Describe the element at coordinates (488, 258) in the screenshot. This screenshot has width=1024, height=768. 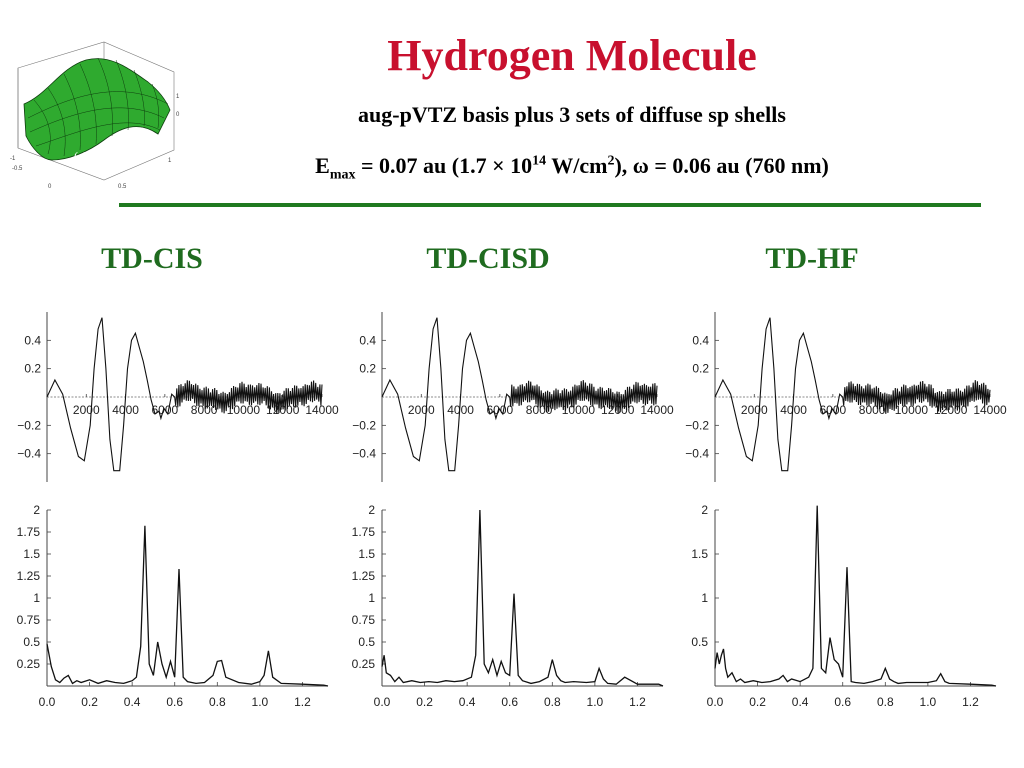
I see `column-title-td-cisd: TD-CISD` at that location.